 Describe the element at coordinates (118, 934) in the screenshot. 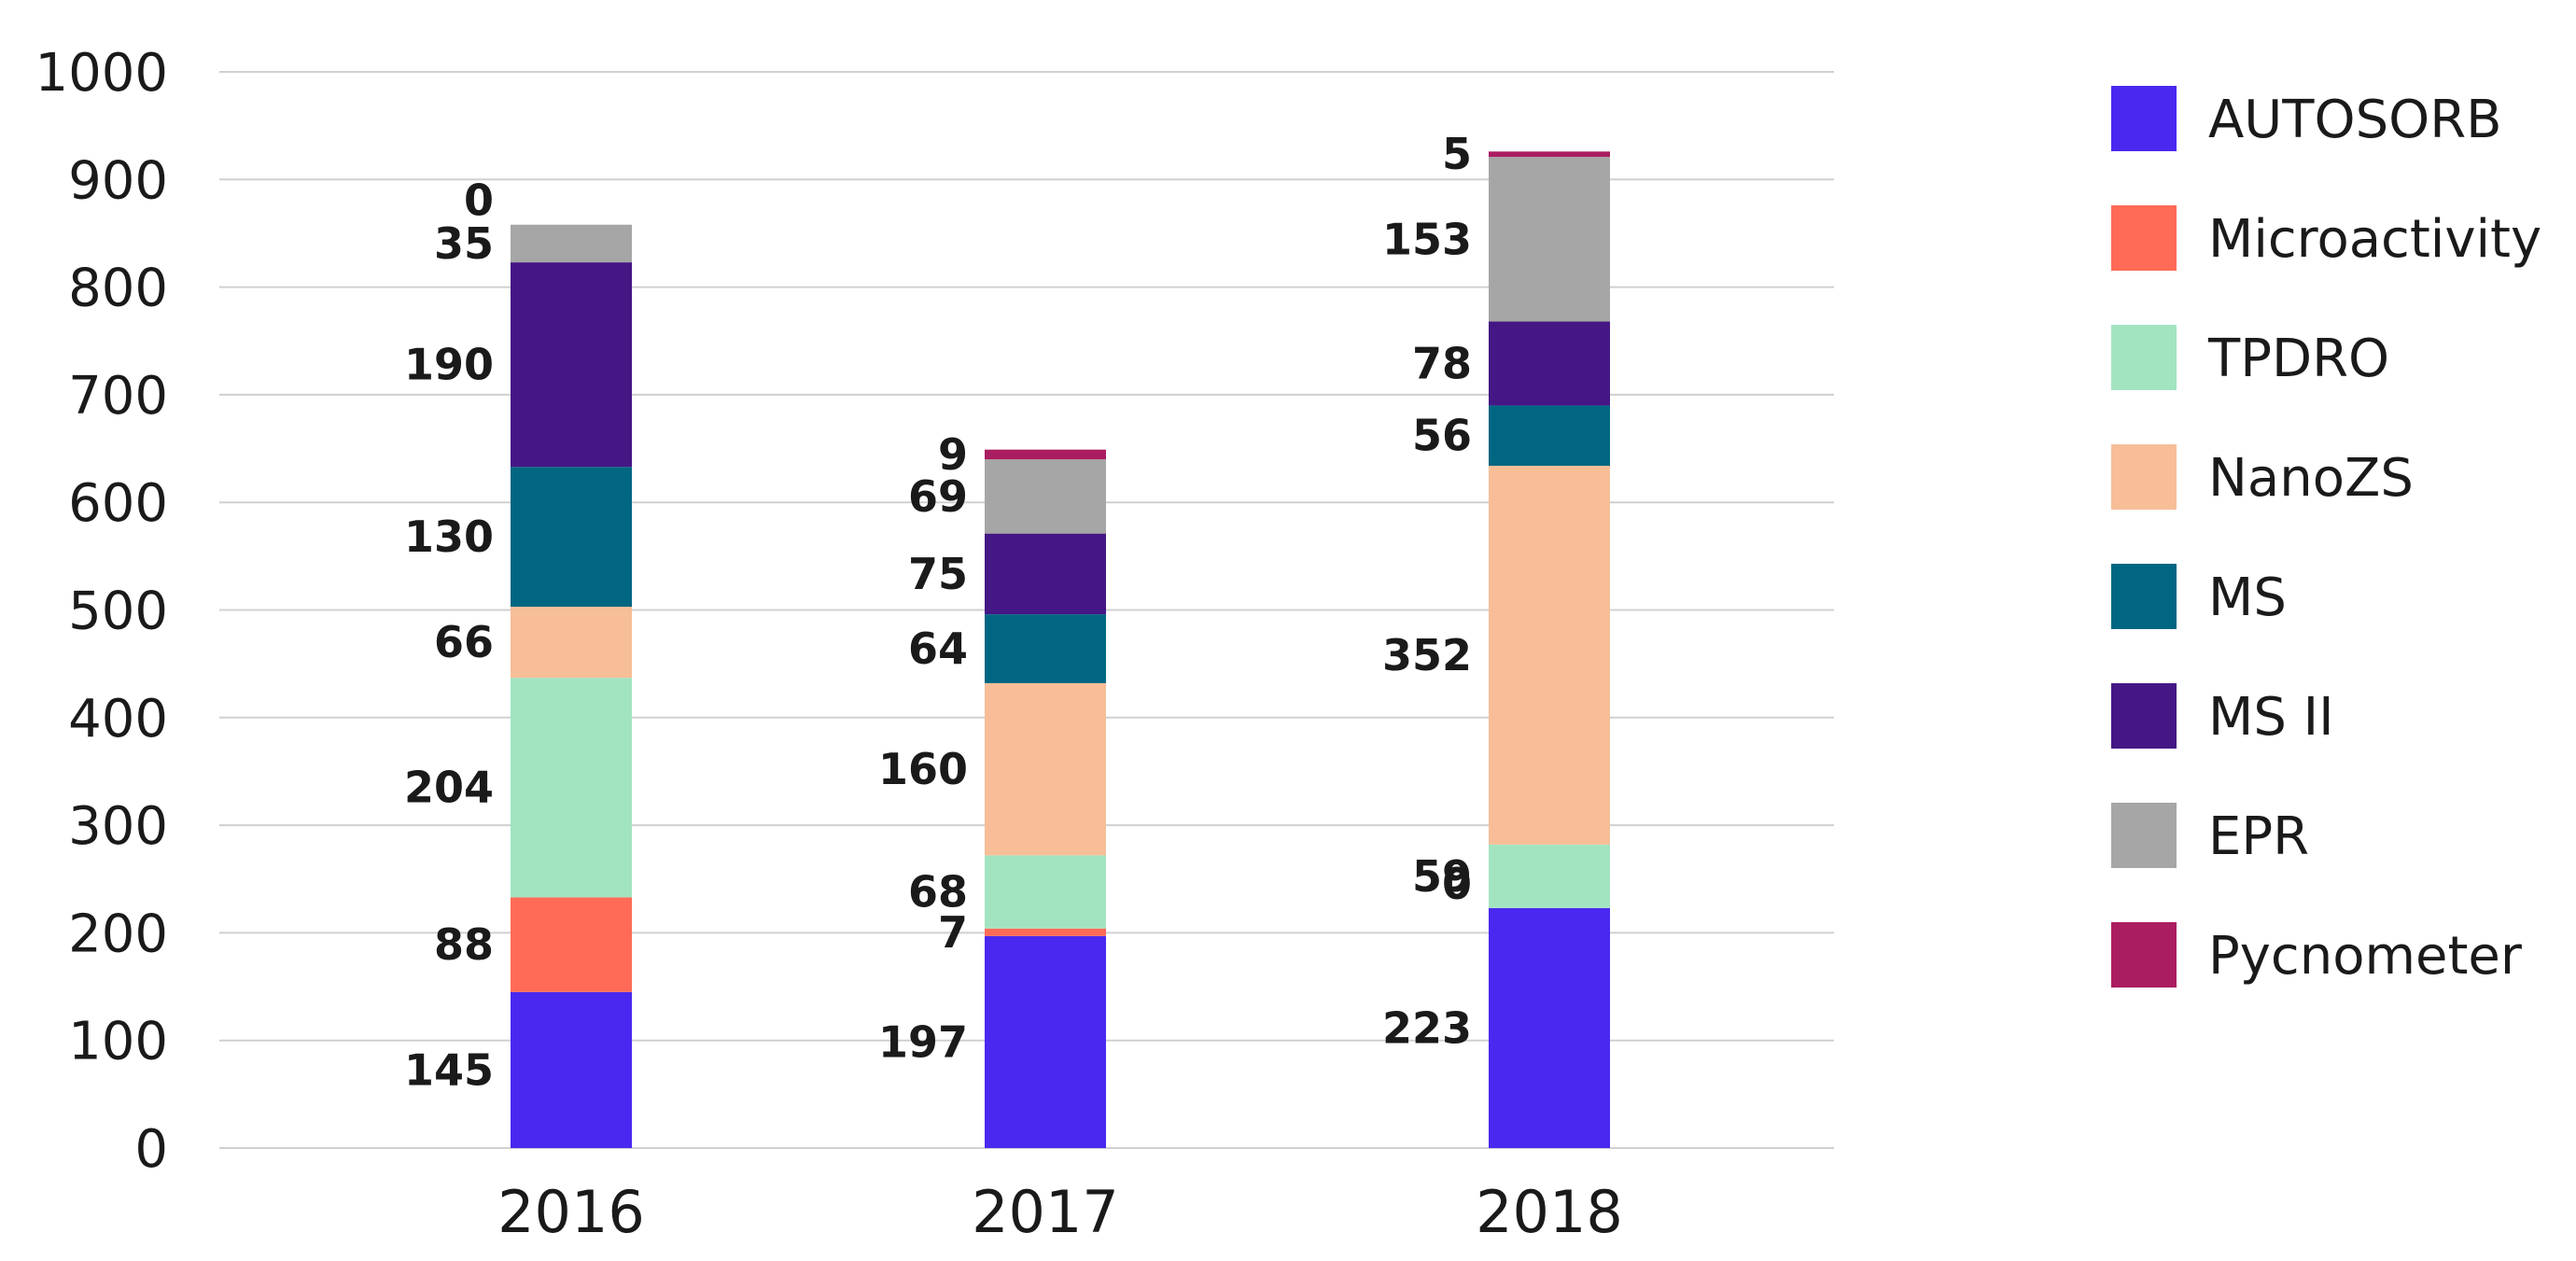

I see `y-tick-label: 200` at that location.